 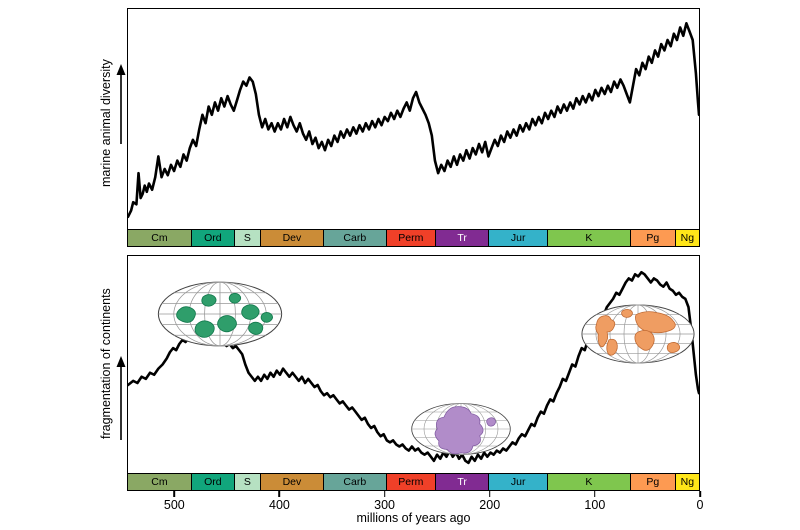 I want to click on x-axis-label: millions of years ago, so click(x=413, y=518).